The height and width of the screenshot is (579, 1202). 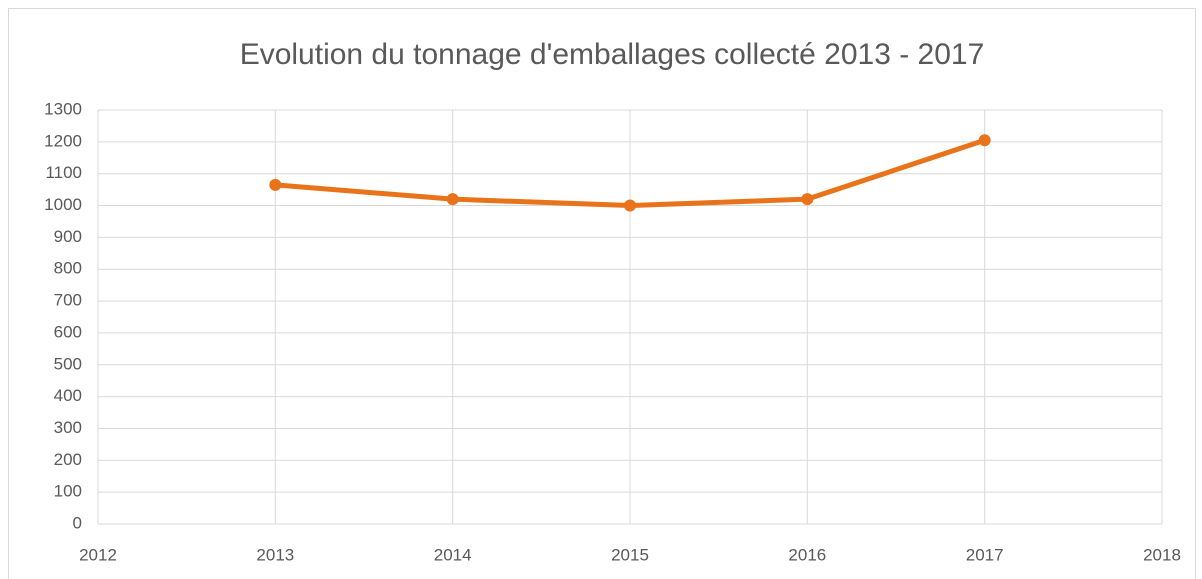 What do you see at coordinates (77, 522) in the screenshot?
I see `y-tick-label: 0` at bounding box center [77, 522].